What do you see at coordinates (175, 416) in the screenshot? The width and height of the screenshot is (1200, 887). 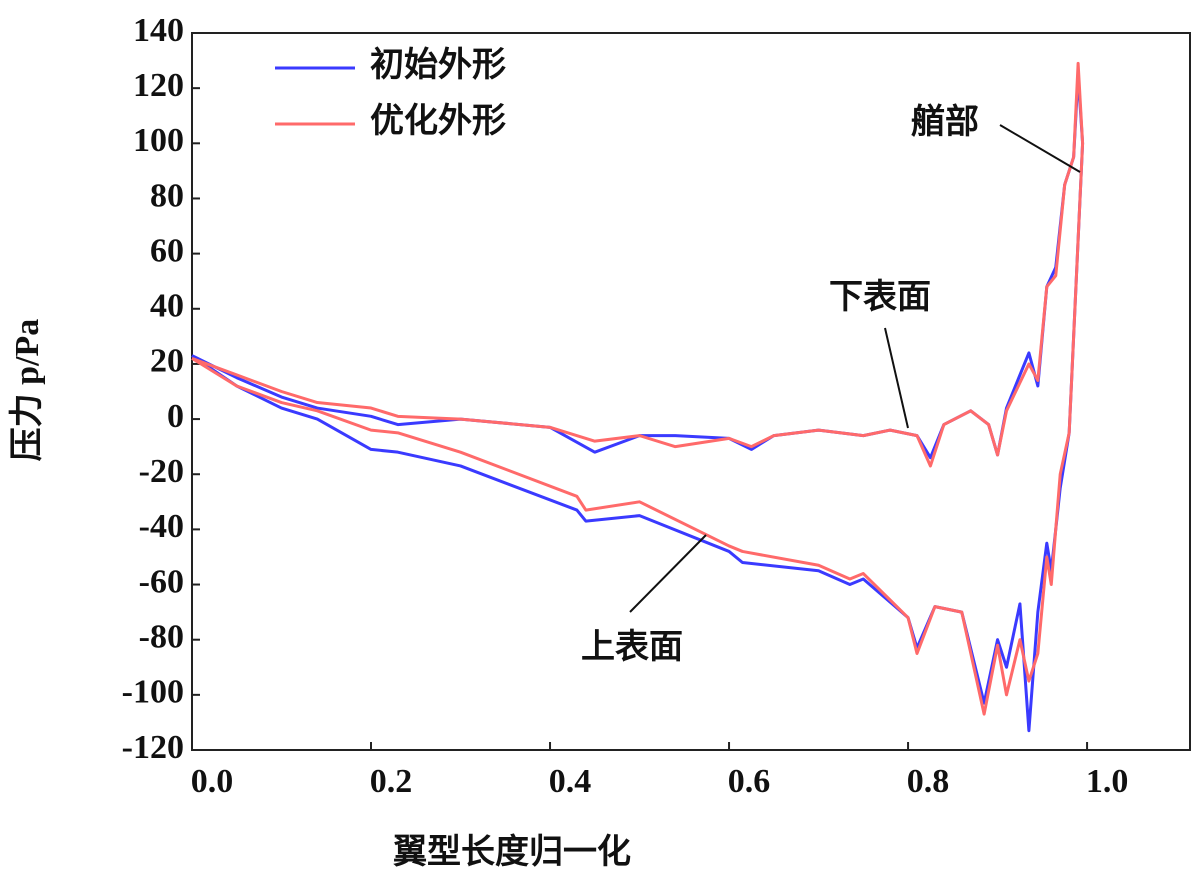 I see `y-tick-label: 0` at bounding box center [175, 416].